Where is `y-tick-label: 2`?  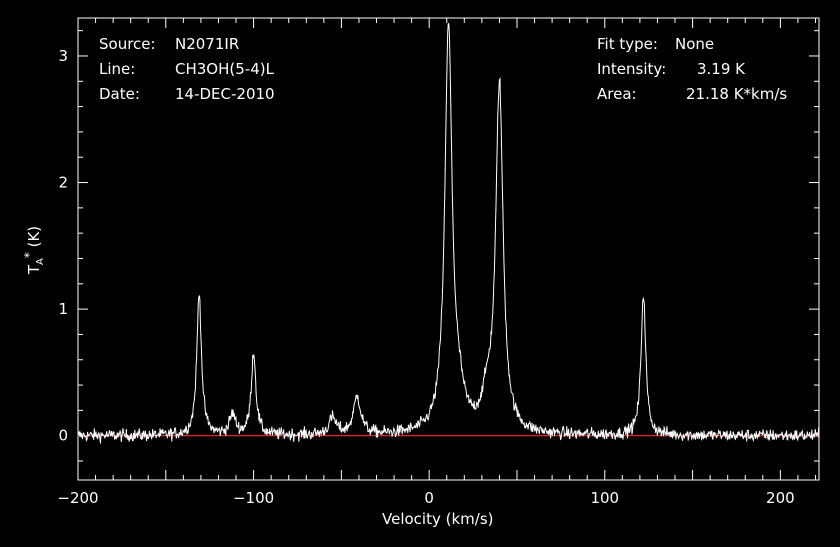 y-tick-label: 2 is located at coordinates (63, 183).